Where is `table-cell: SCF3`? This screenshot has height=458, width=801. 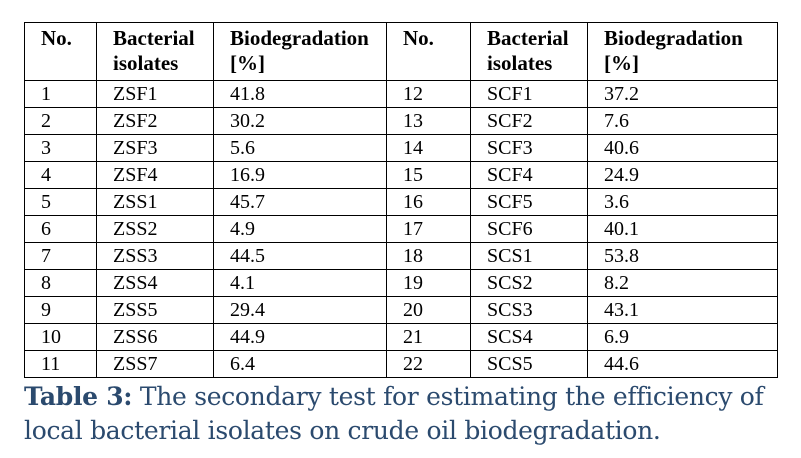 table-cell: SCF3 is located at coordinates (529, 148).